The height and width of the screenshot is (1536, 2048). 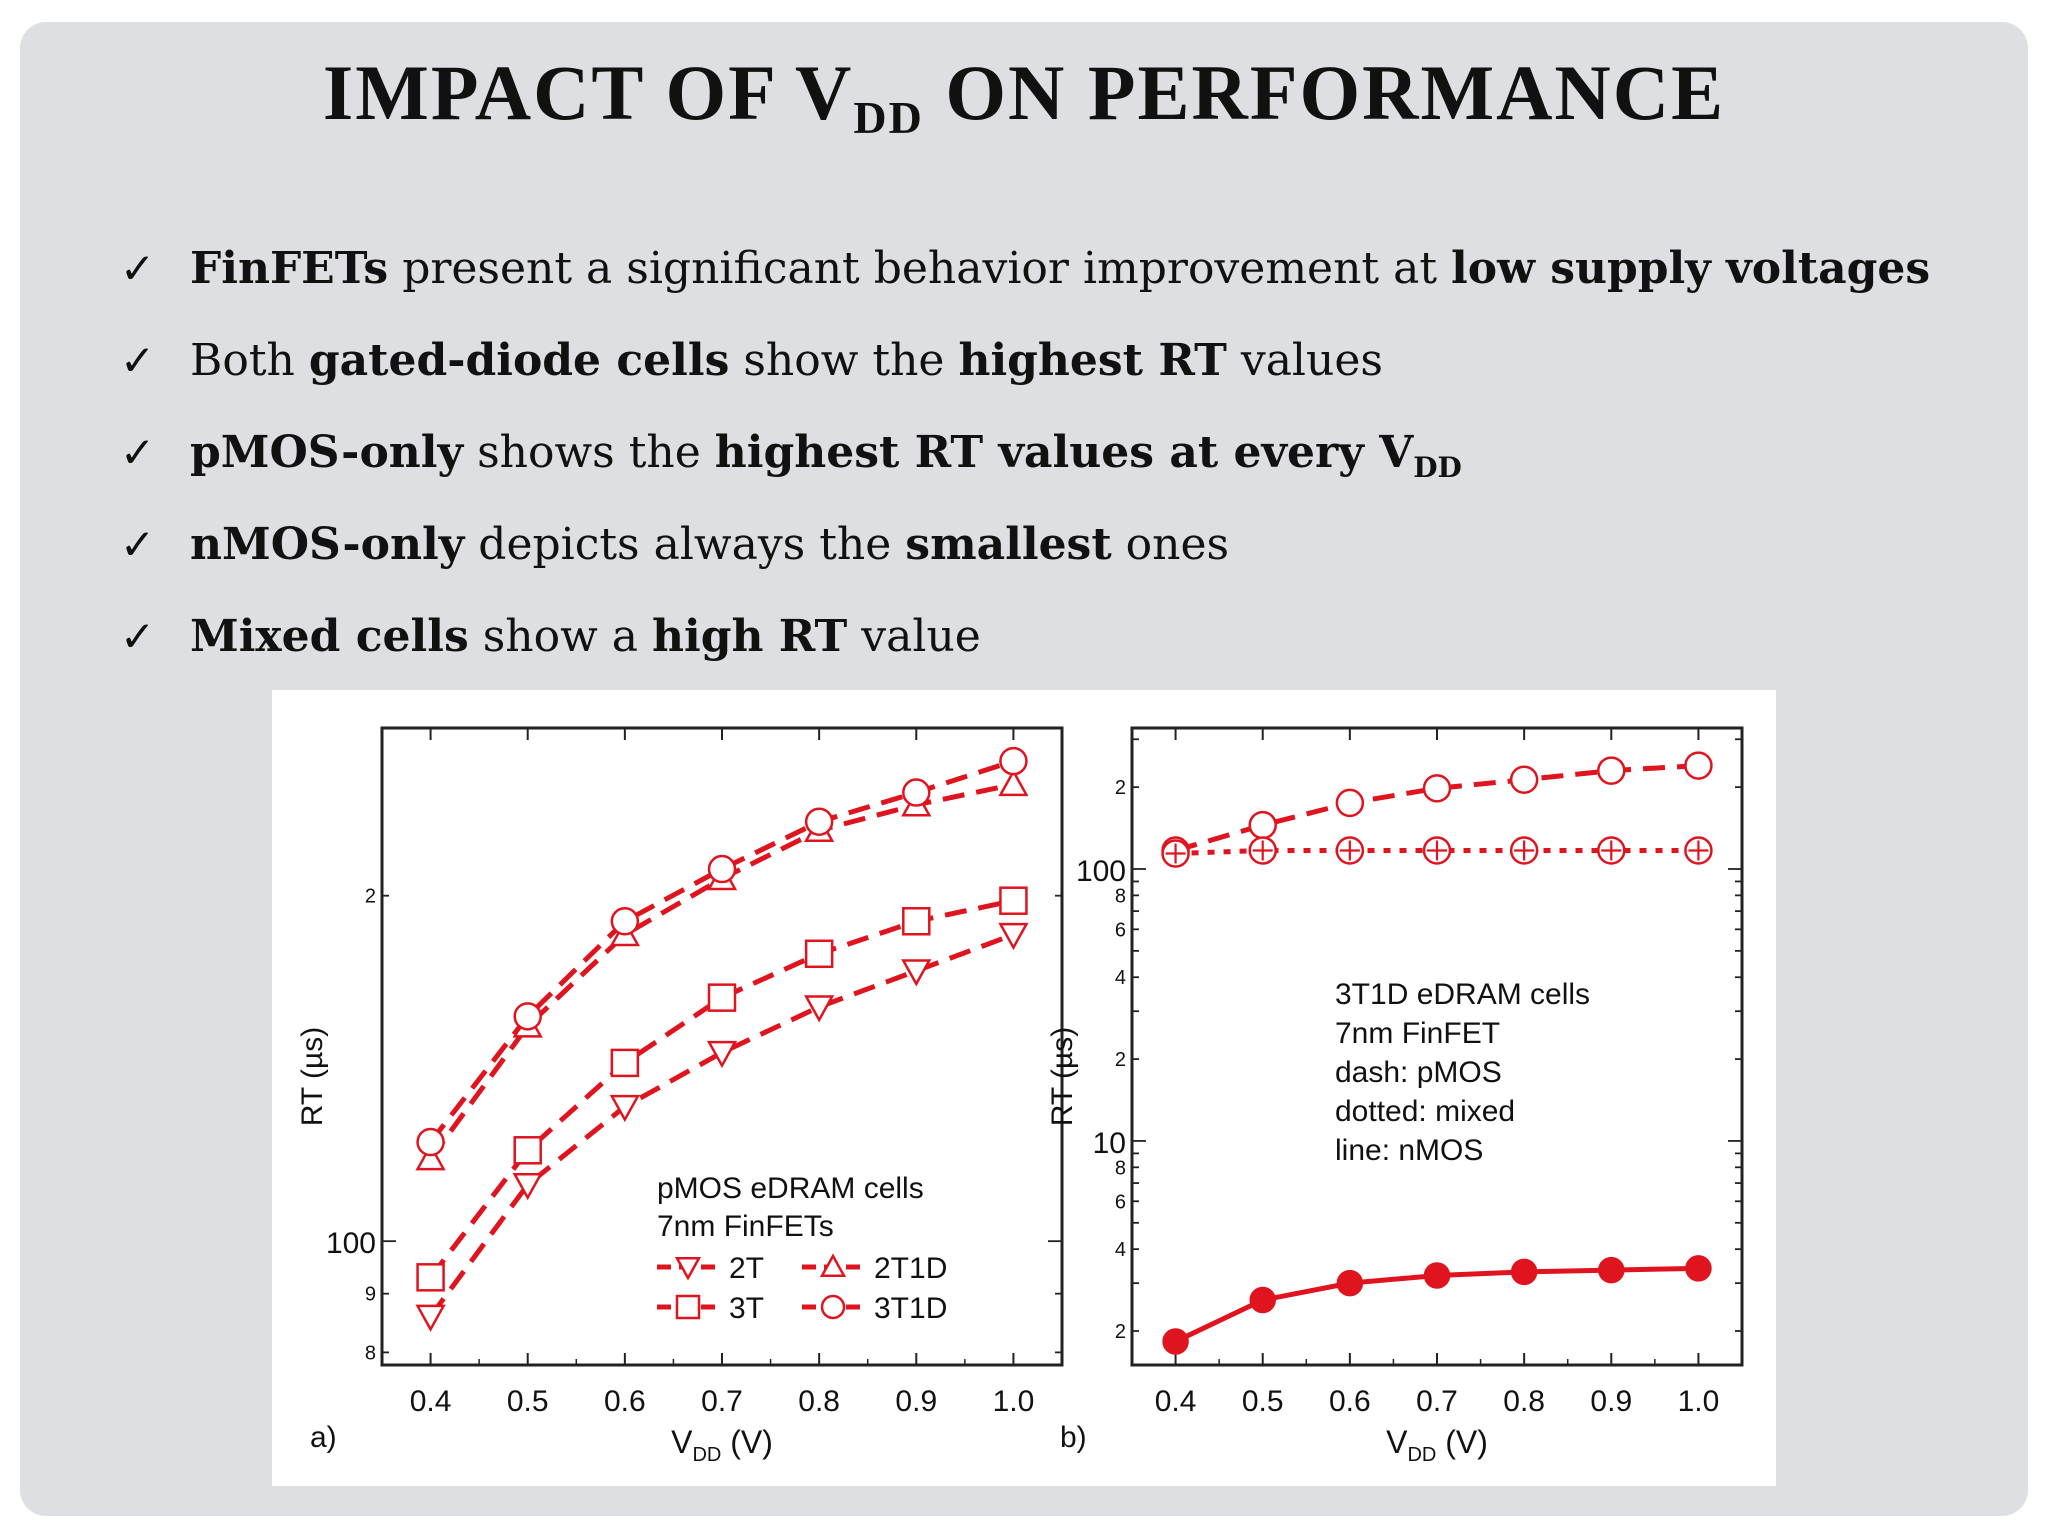 I want to click on bullet-text: values, so click(x=1304, y=360).